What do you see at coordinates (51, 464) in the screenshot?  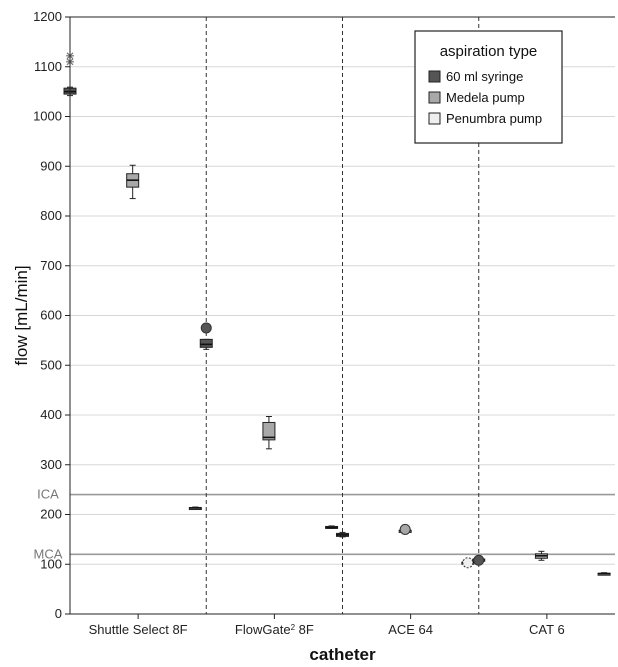 I see `y-tick-label: 300` at bounding box center [51, 464].